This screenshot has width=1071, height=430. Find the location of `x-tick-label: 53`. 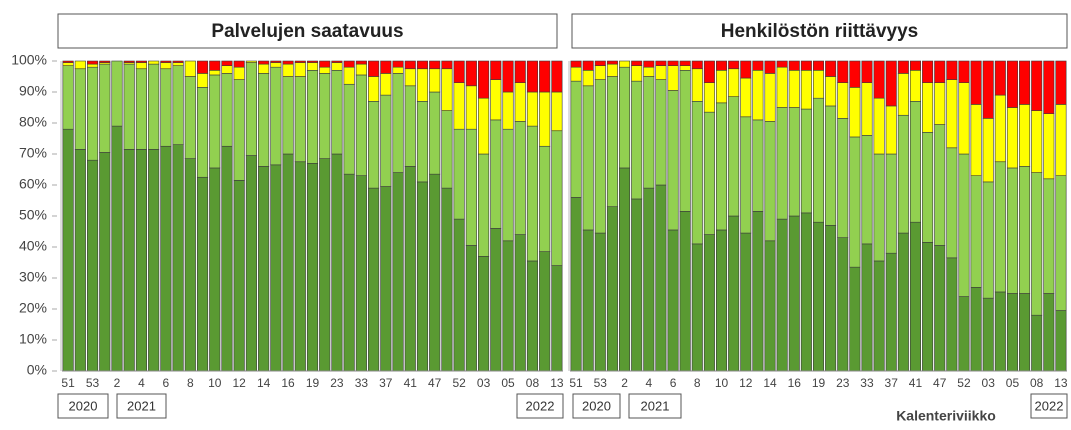

x-tick-label: 53 is located at coordinates (93, 383).